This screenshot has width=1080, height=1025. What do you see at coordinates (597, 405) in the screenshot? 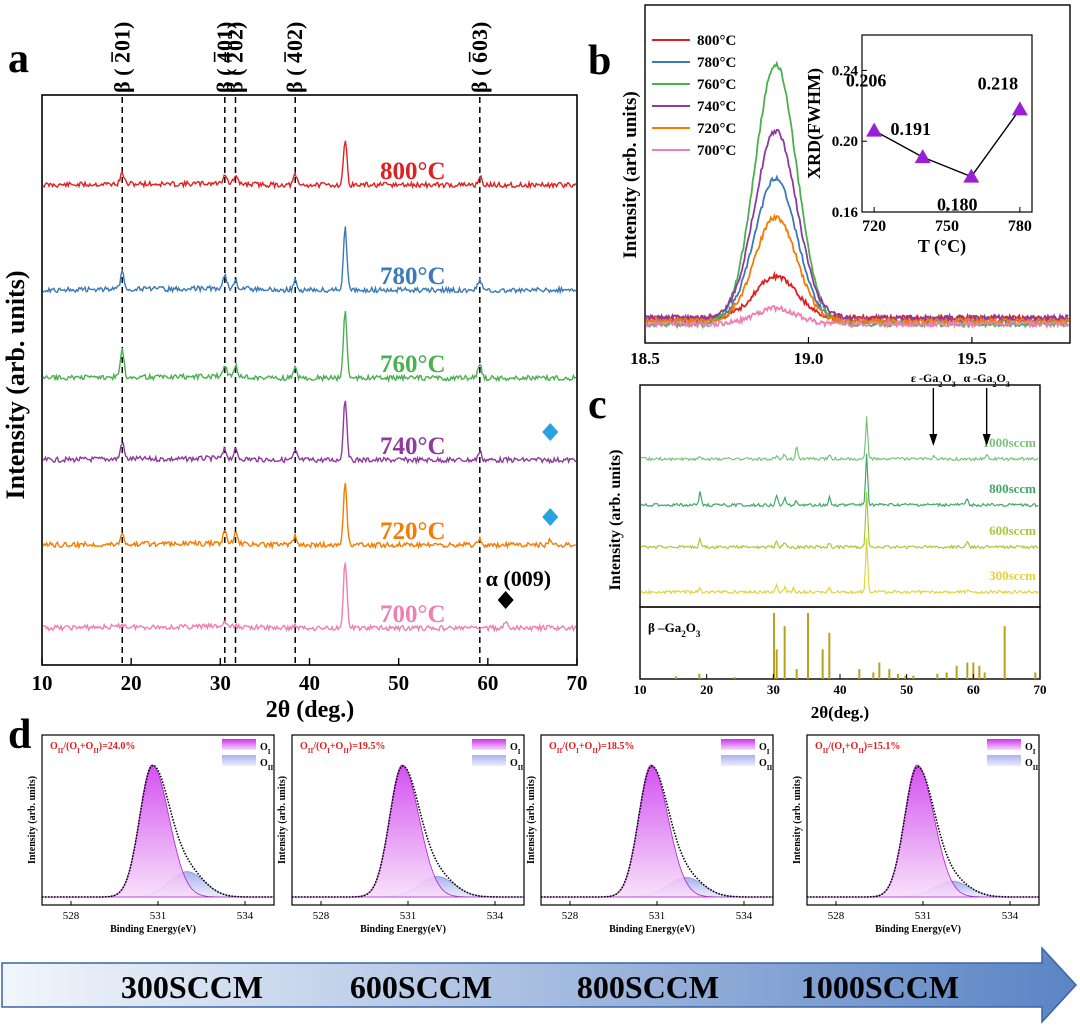
I see `panel-letter-c: c` at bounding box center [597, 405].